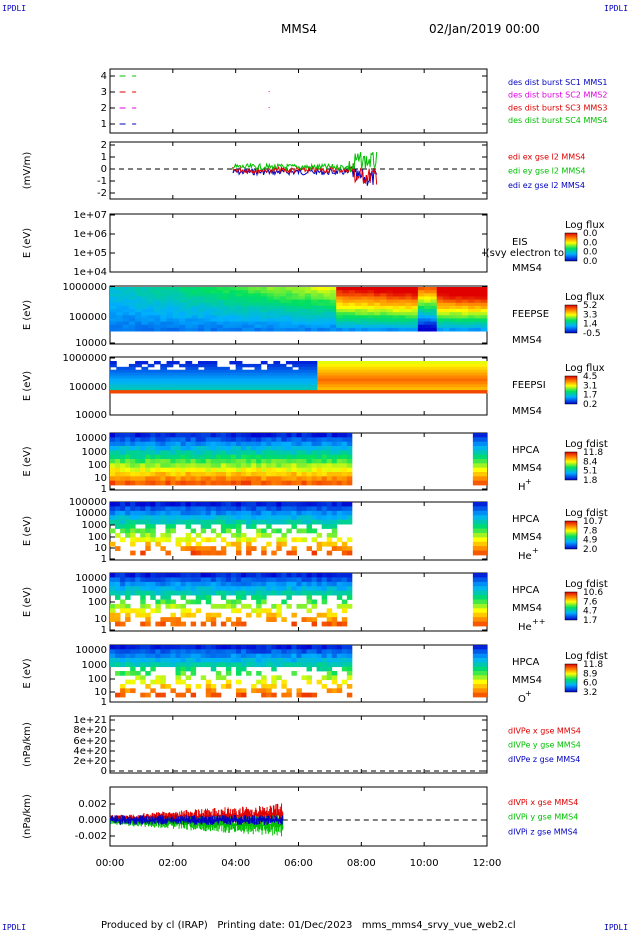 This screenshot has width=630, height=934. What do you see at coordinates (590, 674) in the screenshot?
I see `colorbar-tick-p9-1: 8.9` at bounding box center [590, 674].